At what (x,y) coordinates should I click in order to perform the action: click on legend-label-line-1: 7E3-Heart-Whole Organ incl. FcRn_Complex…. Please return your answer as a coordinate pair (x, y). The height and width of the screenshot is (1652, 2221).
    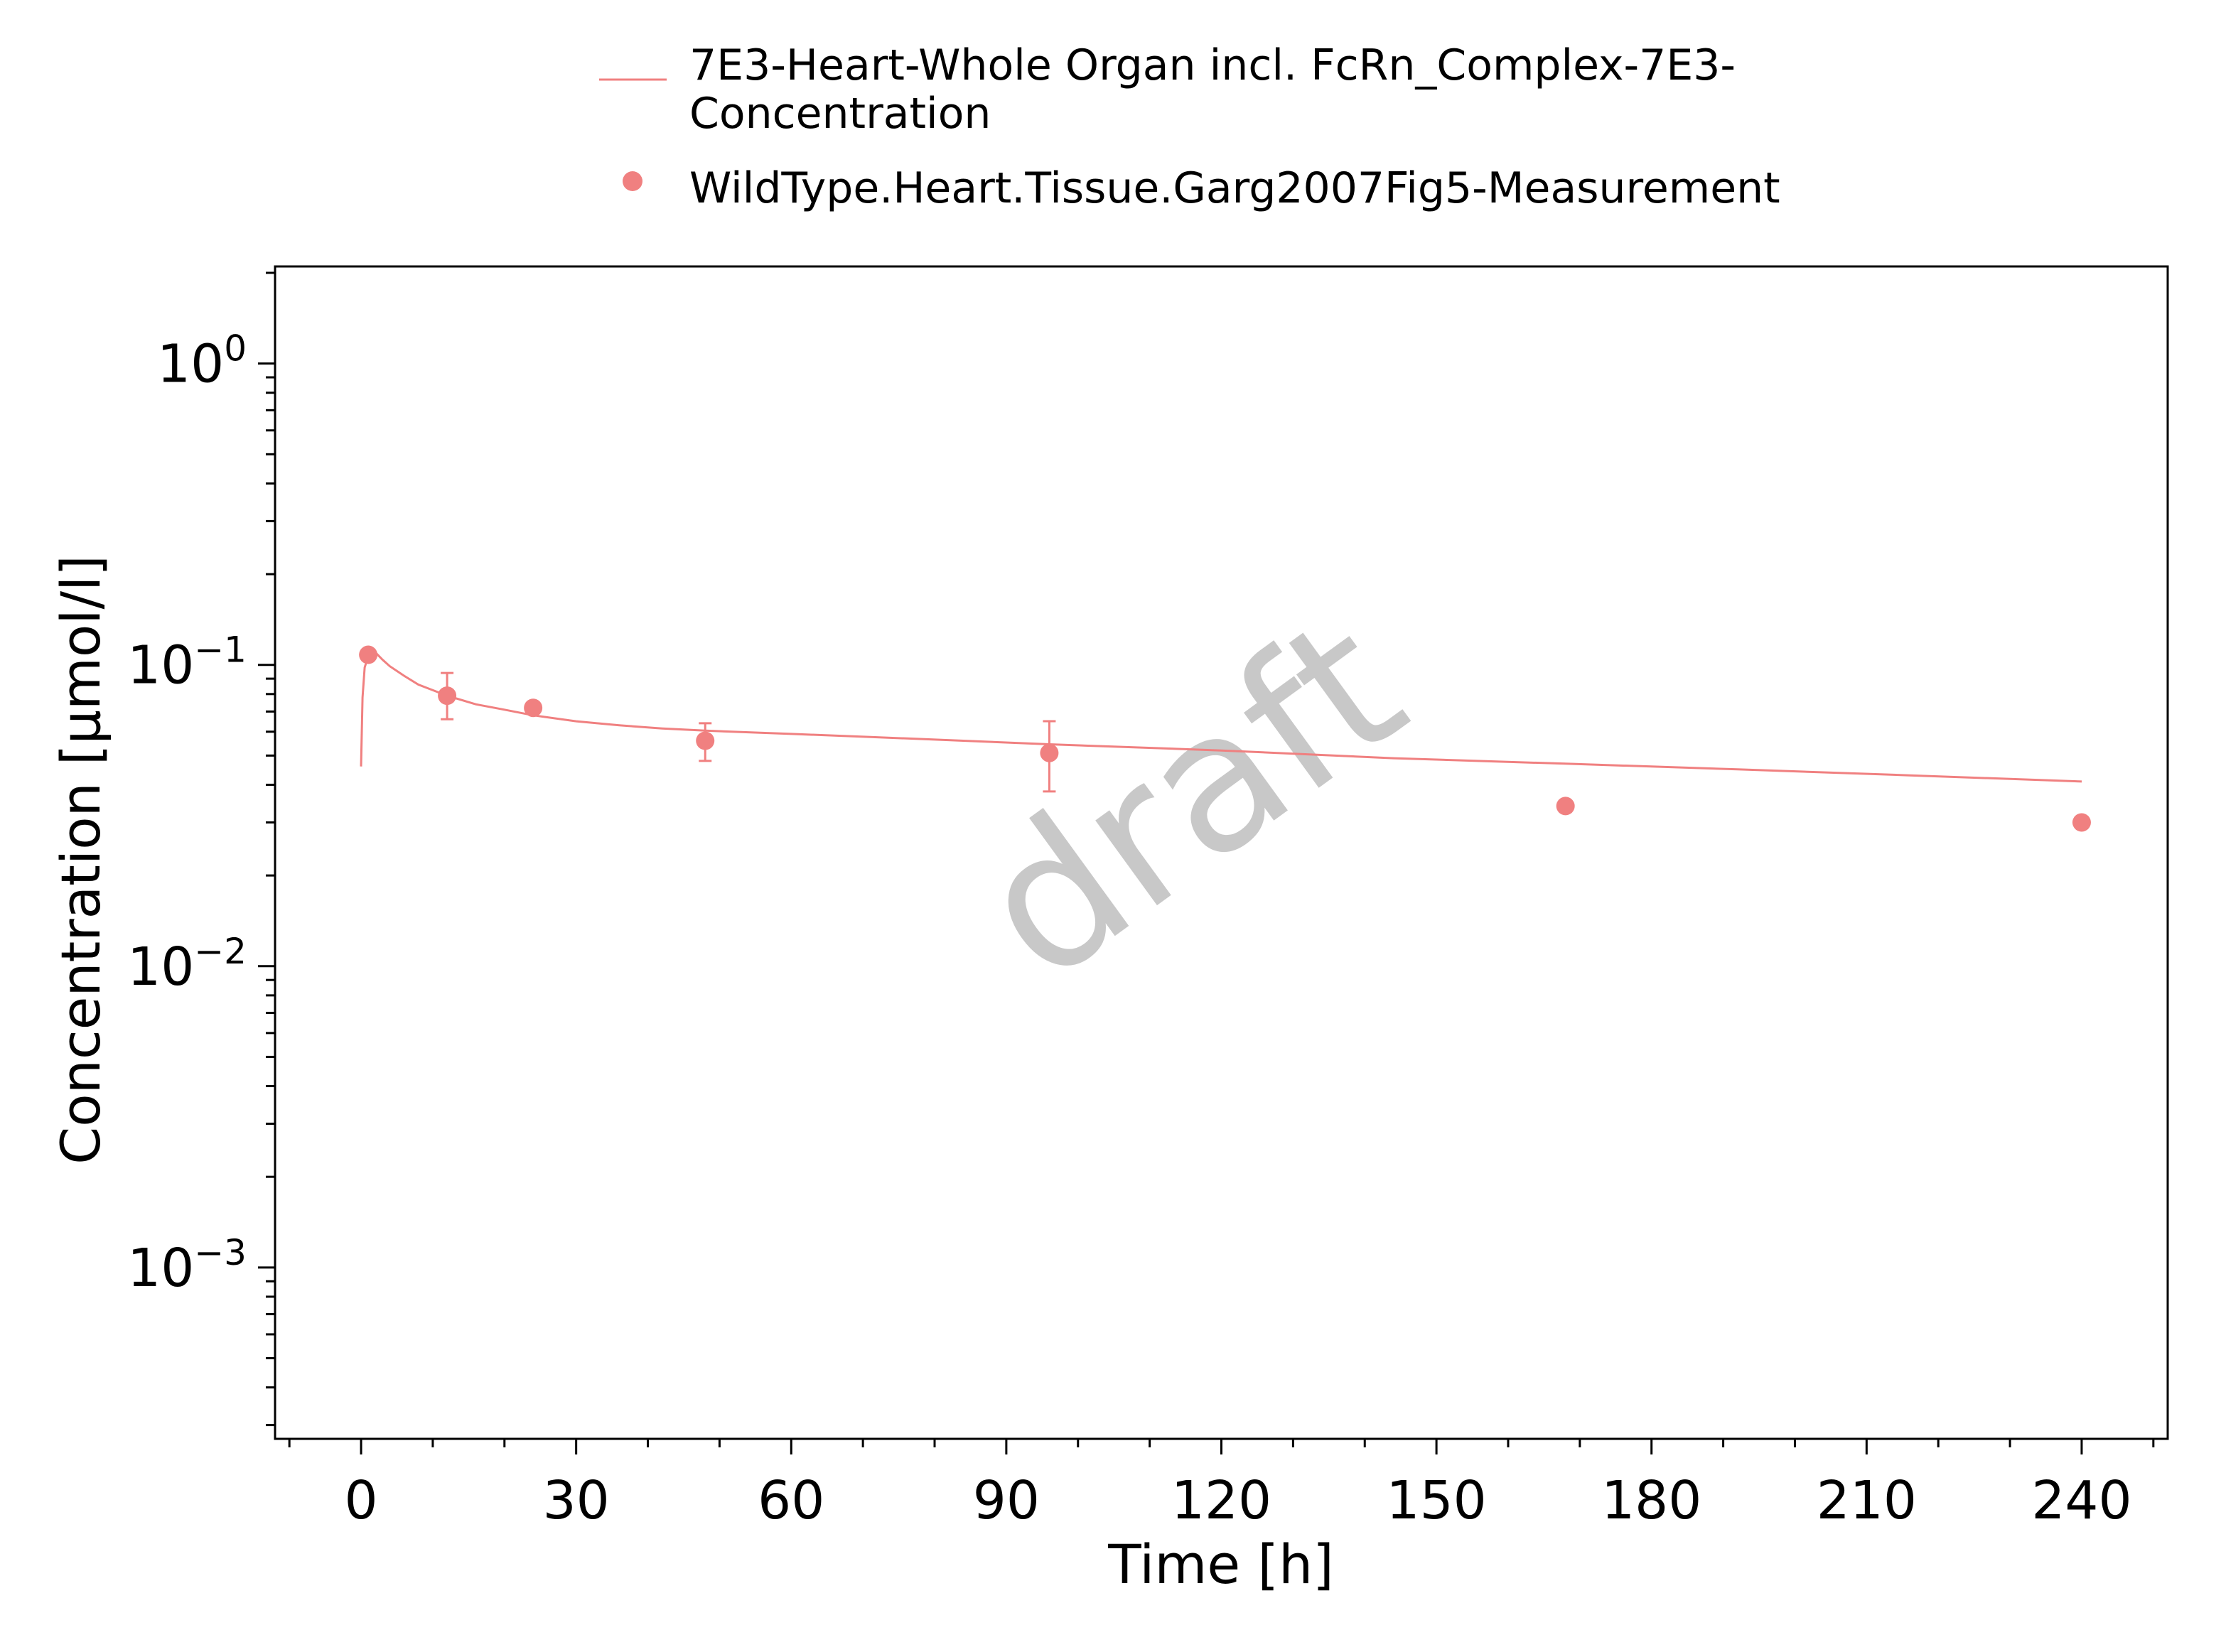
    Looking at the image, I should click on (1212, 66).